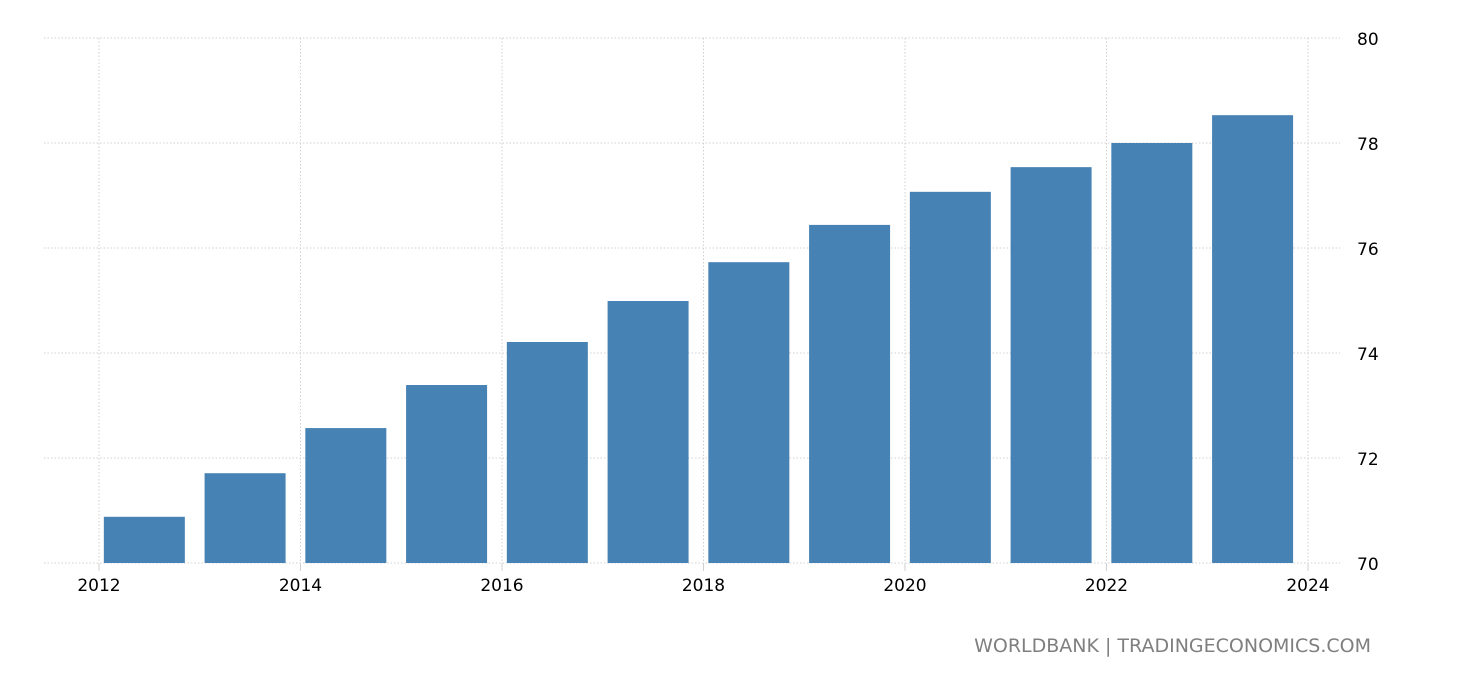 Image resolution: width=1460 pixels, height=680 pixels. I want to click on bar-2017, so click(648, 432).